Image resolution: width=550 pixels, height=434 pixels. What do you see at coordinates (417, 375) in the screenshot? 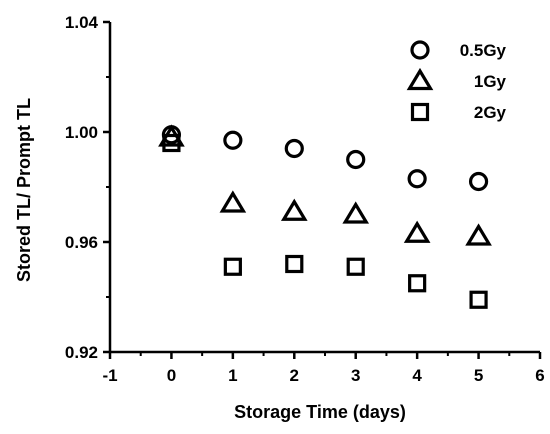
I see `x-tick-label: 4` at bounding box center [417, 375].